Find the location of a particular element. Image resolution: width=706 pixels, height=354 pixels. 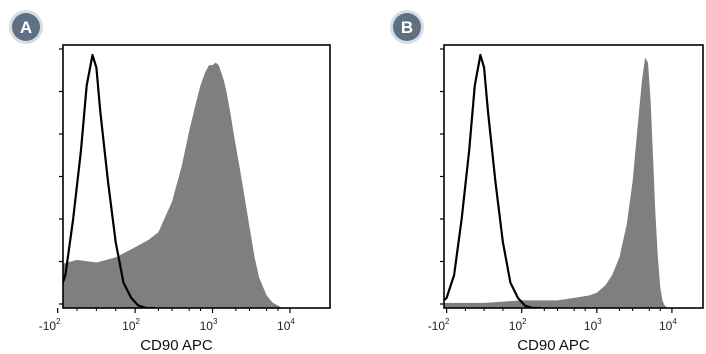

panel-badge: A is located at coordinates (26, 27).